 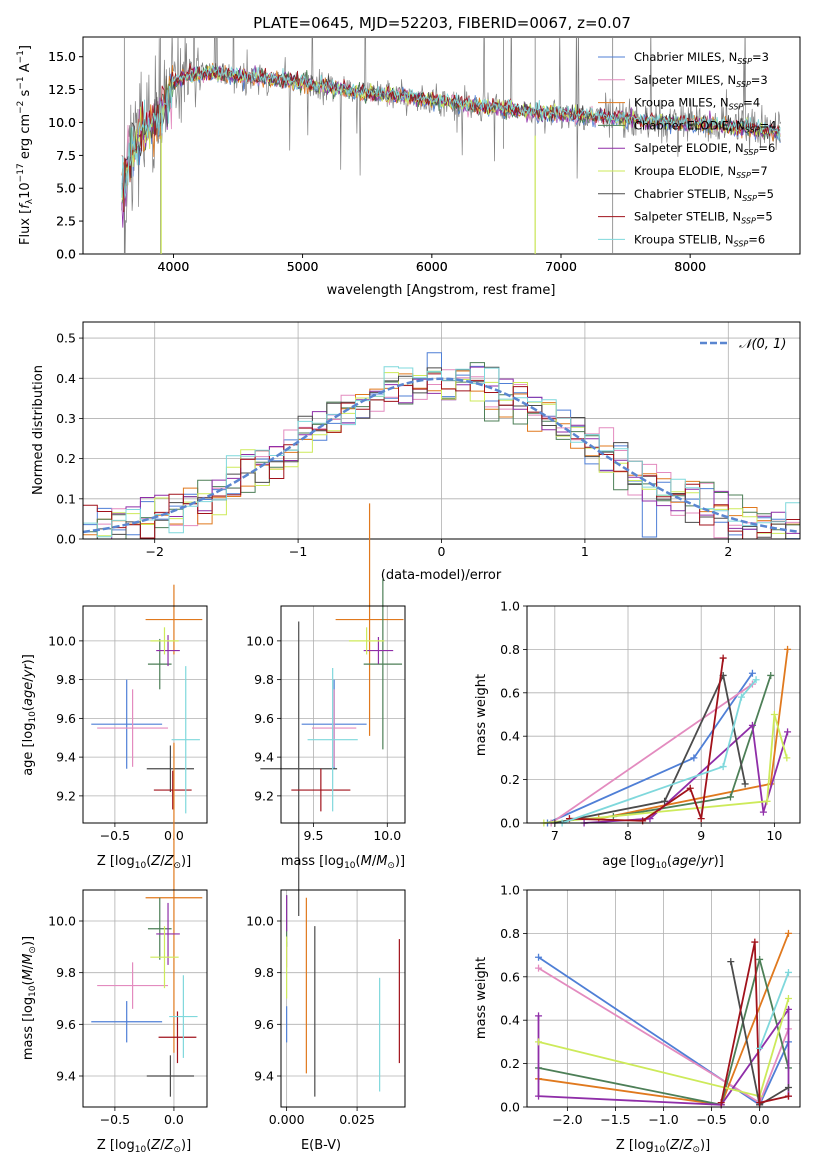 I want to click on panel-axes: −2.0 −1.5 −1.0 −0.5 0.0 0.0 0.2 0.4 0.6 0.8 1.0, so click(x=650, y=1005).